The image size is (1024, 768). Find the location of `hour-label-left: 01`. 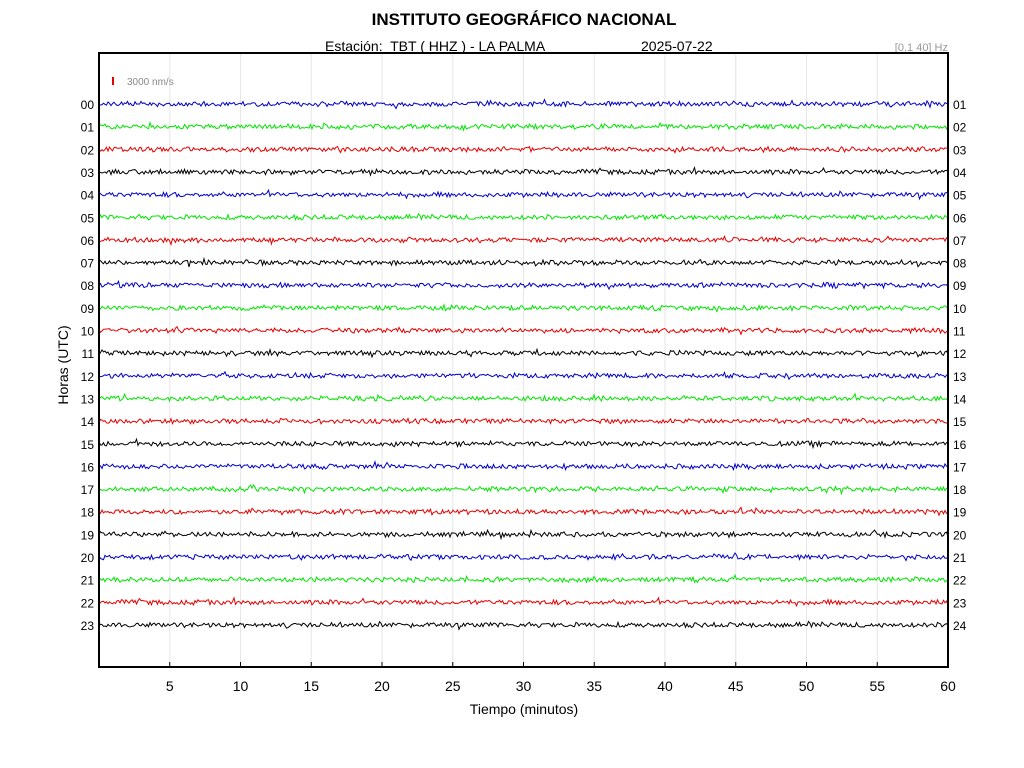

hour-label-left: 01 is located at coordinates (88, 128).